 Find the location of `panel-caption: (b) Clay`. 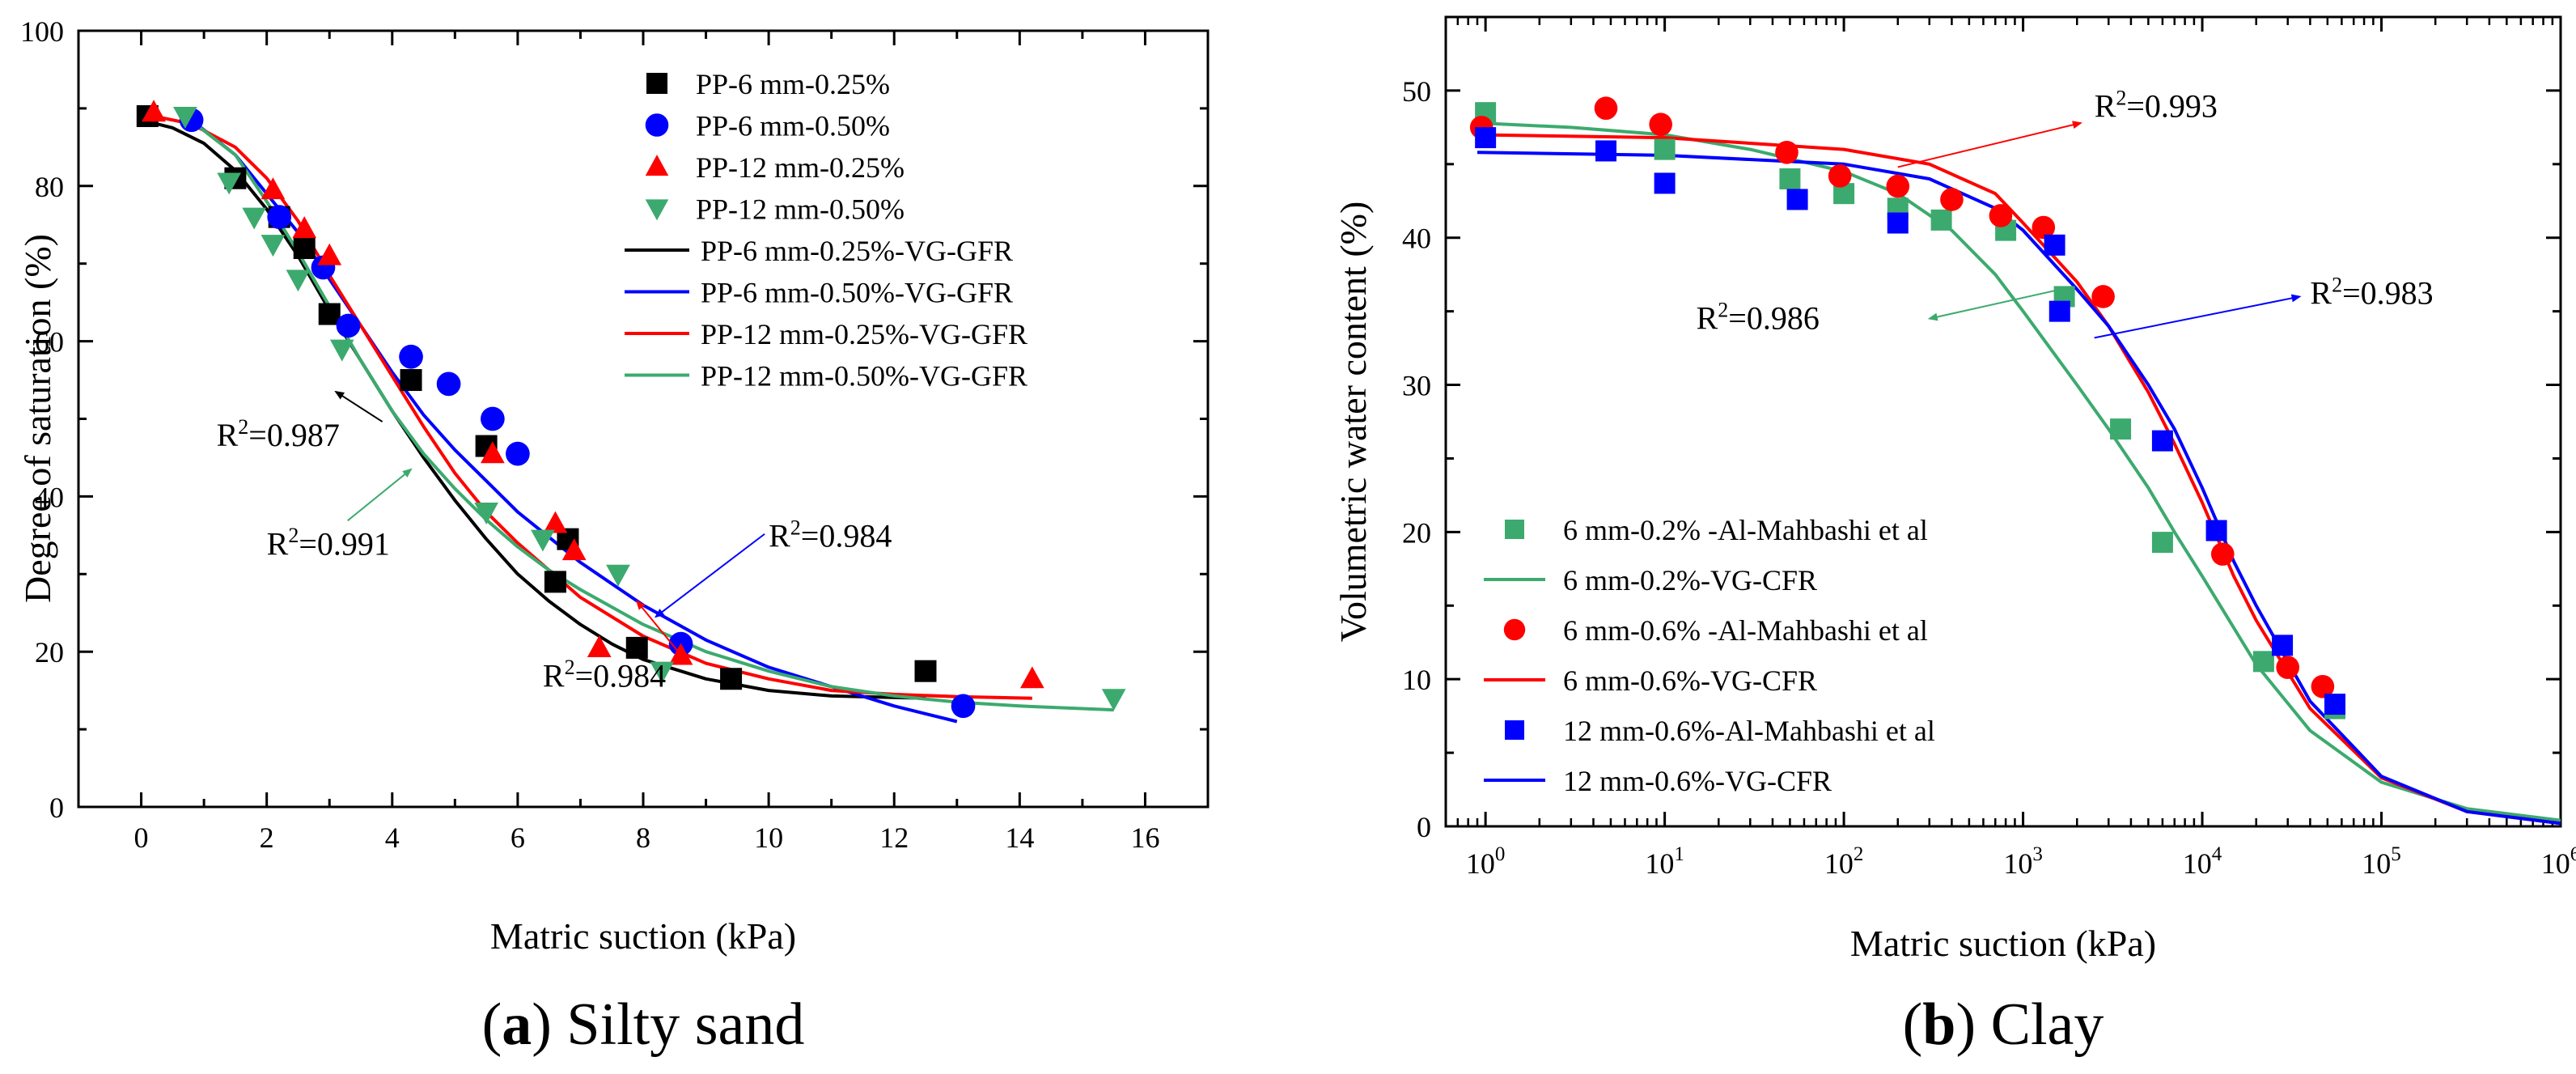

panel-caption: (b) Clay is located at coordinates (2003, 1024).